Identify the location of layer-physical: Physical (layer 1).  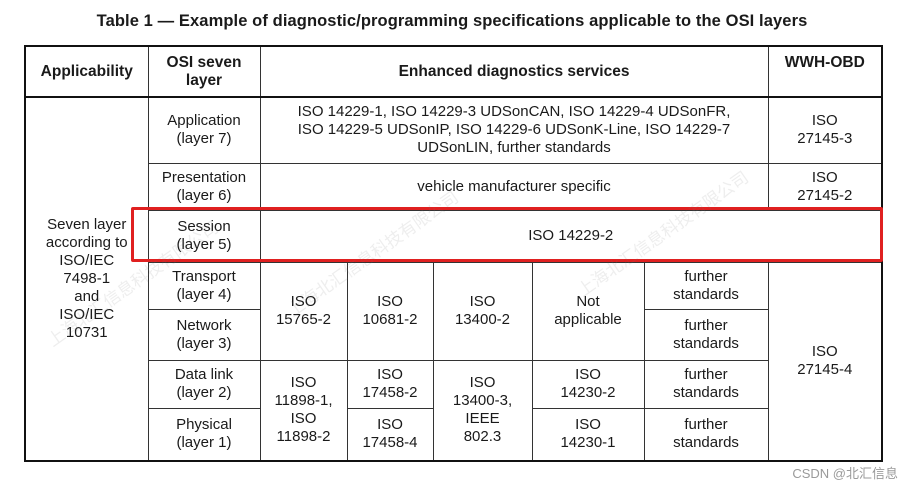
(204, 434).